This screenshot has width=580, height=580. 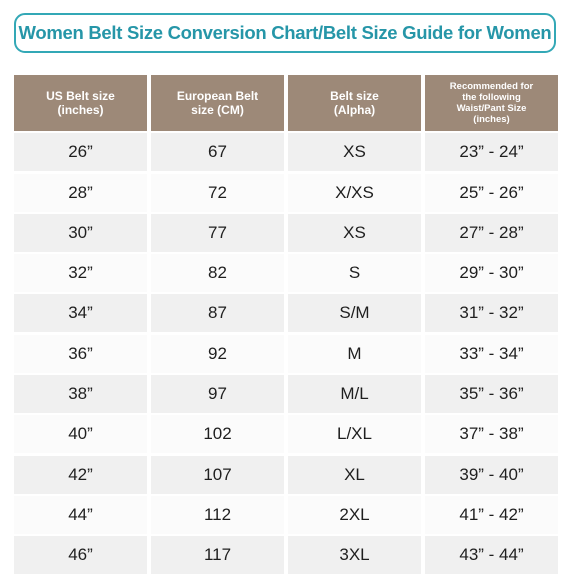 What do you see at coordinates (354, 474) in the screenshot?
I see `alpha-size-cell: XL` at bounding box center [354, 474].